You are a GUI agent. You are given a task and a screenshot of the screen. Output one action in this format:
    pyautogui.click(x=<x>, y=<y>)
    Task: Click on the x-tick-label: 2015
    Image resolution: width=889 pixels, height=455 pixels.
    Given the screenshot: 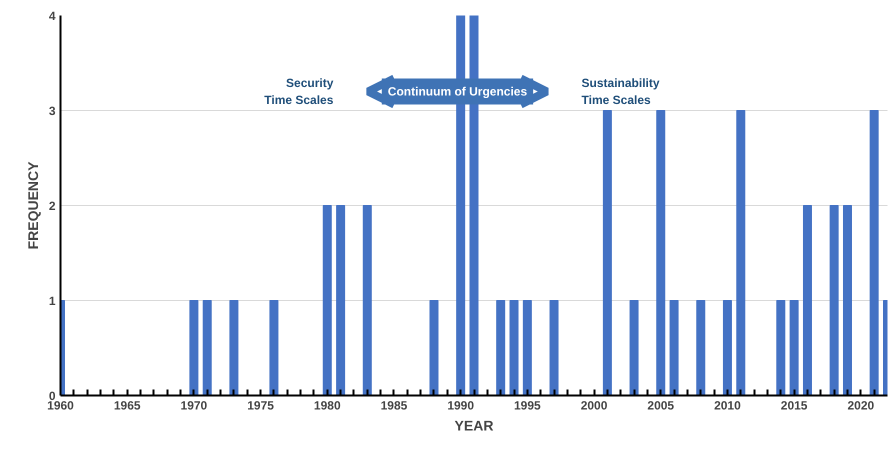 What is the action you would take?
    pyautogui.click(x=794, y=405)
    